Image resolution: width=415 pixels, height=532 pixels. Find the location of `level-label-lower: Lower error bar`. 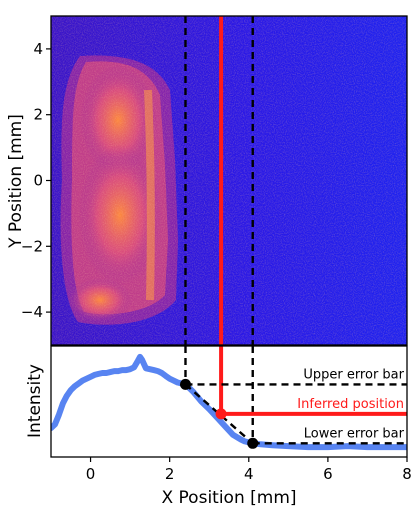

level-label-lower: Lower error bar is located at coordinates (354, 433).